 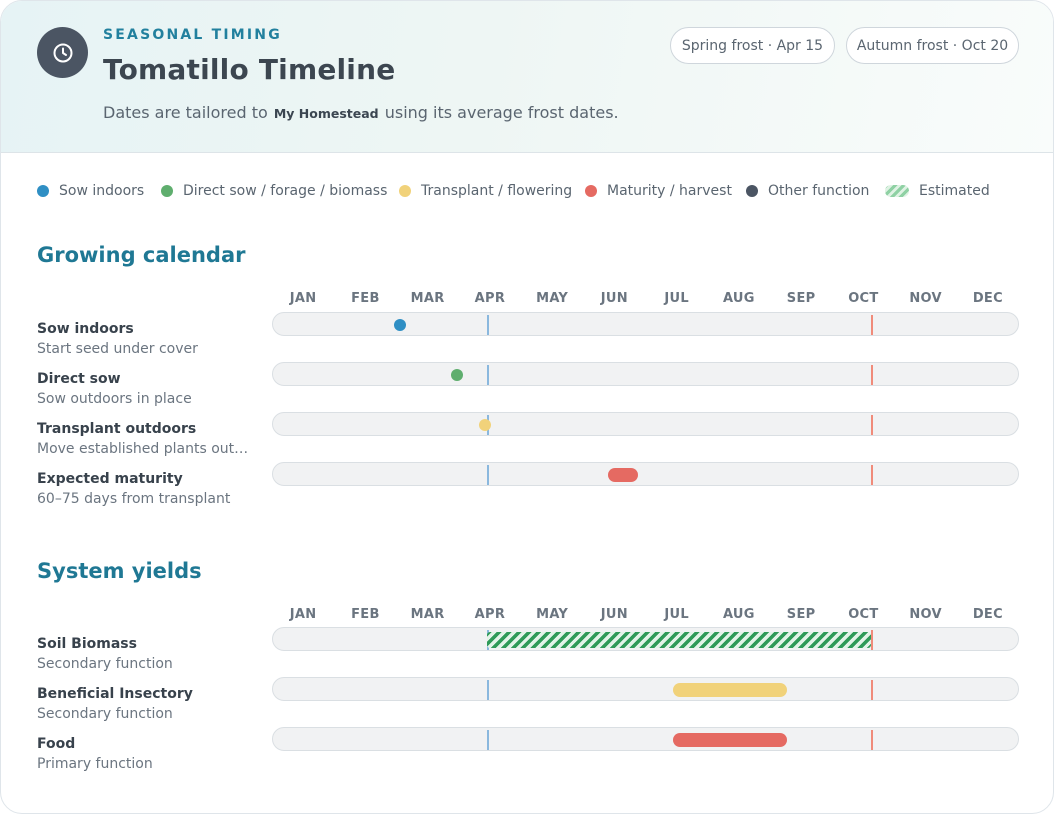 I want to click on growing-calendar-row-label-transplant-outdoors: Transplant outdoors, so click(x=117, y=429).